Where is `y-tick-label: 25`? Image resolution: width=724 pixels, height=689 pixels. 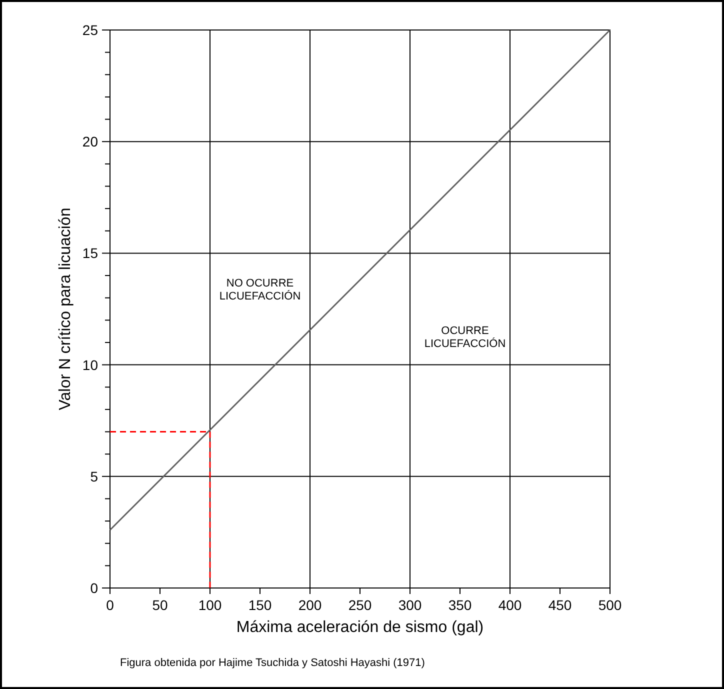
y-tick-label: 25 is located at coordinates (90, 30).